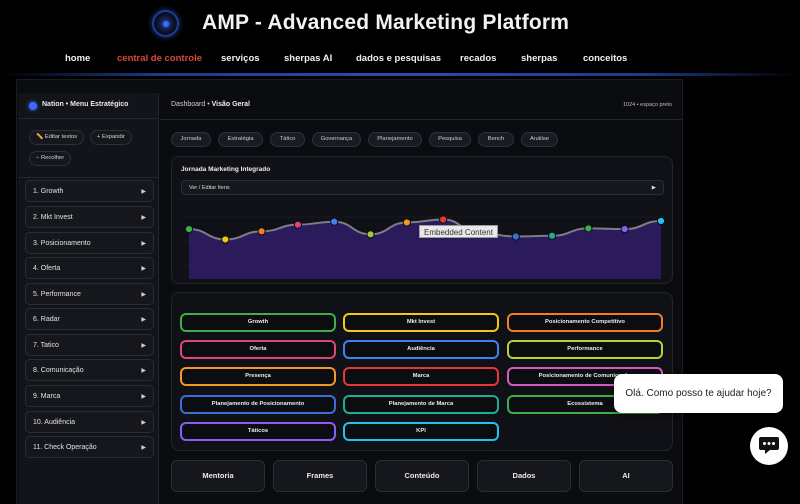 The height and width of the screenshot is (504, 800). What do you see at coordinates (422, 187) in the screenshot?
I see `view-edit-items-select: Ver / Editar Itens ▶` at bounding box center [422, 187].